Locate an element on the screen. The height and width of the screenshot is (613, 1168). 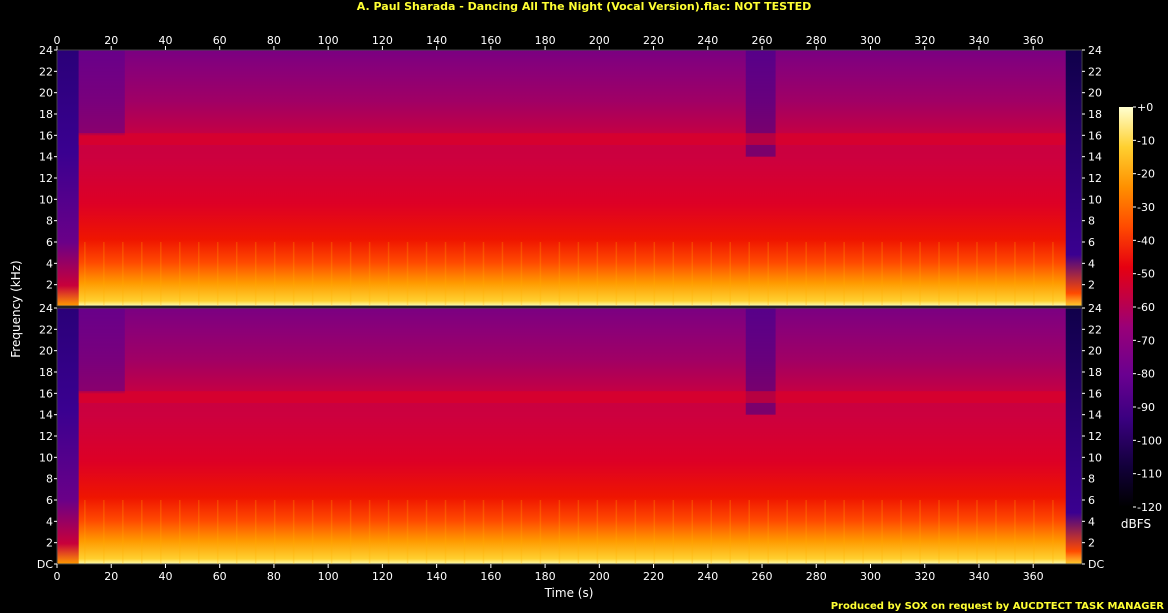
x-tick-label-bottom: 40 is located at coordinates (165, 576).